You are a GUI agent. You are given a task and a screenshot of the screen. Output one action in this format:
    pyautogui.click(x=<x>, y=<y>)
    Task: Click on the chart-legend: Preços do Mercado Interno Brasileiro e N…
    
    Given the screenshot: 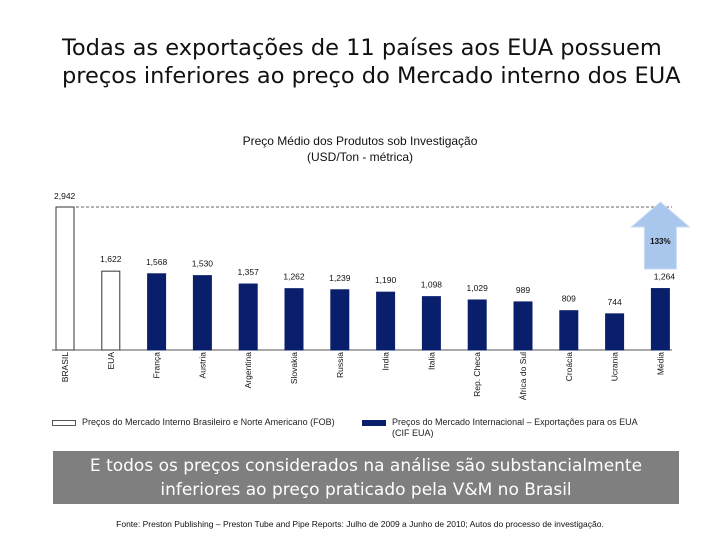 What is the action you would take?
    pyautogui.click(x=370, y=432)
    